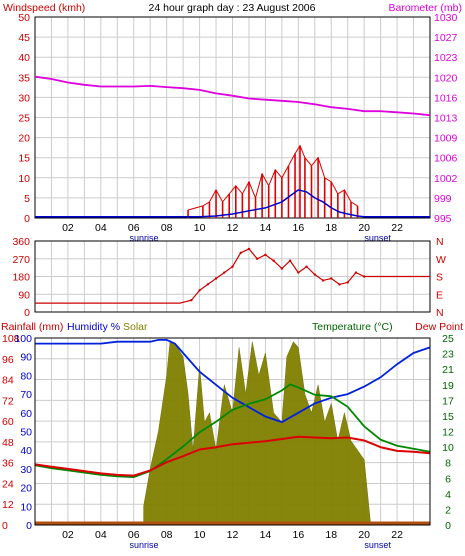  Describe the element at coordinates (23, 339) in the screenshot. I see `humidity-tick-label: 100` at that location.